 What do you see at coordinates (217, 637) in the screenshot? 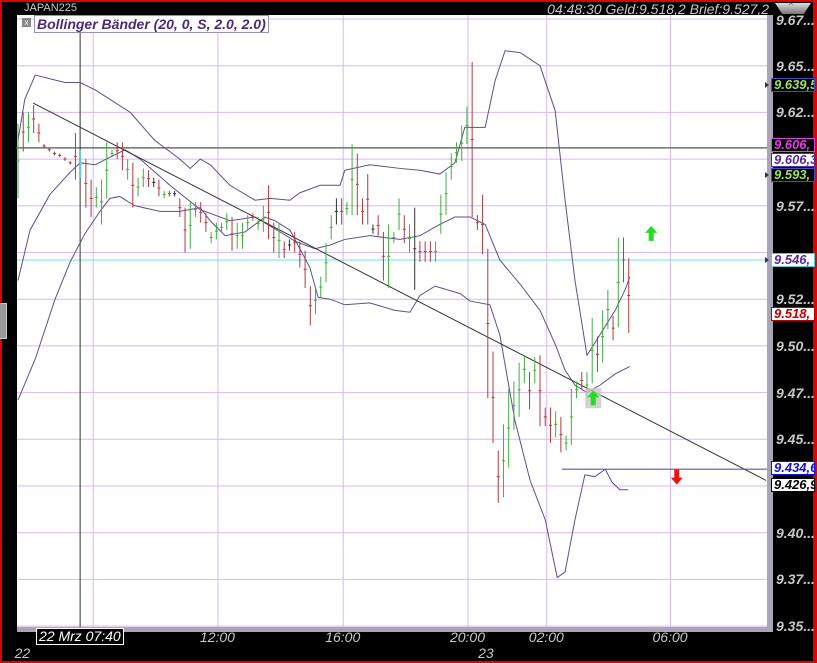
I see `time-tick-label: 12:00` at bounding box center [217, 637].